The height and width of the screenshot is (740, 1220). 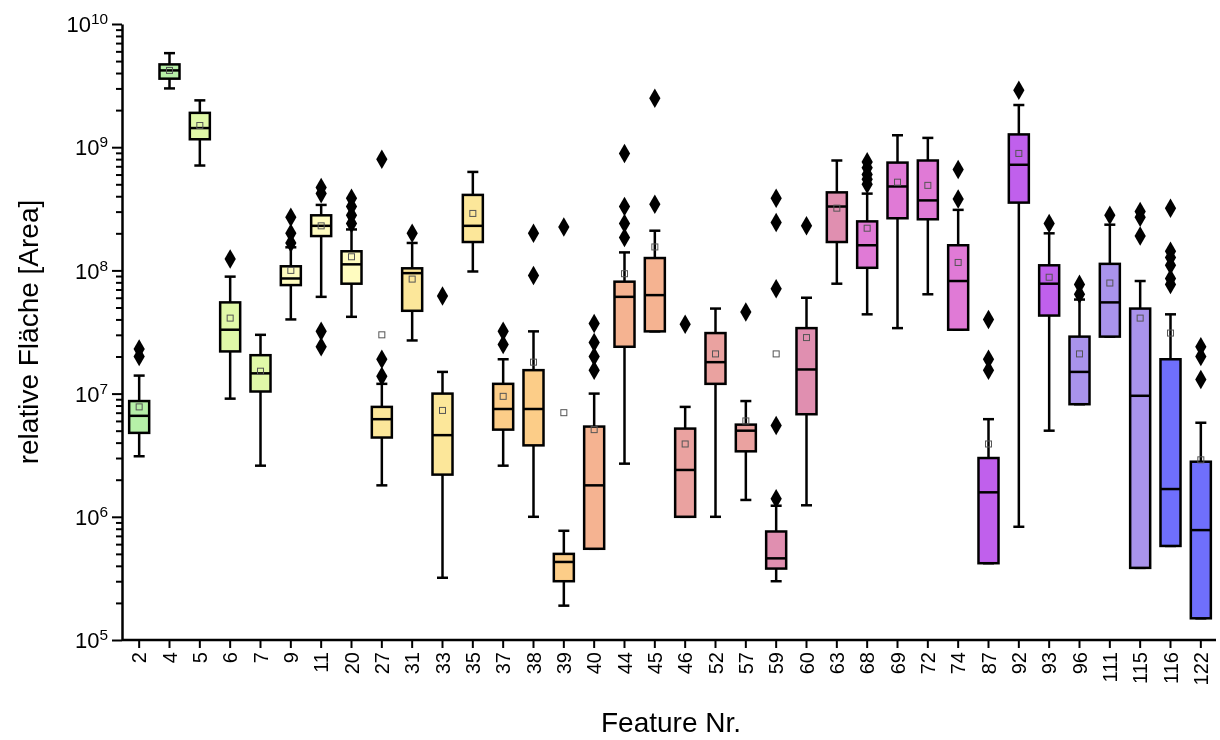 I want to click on x-tick-label: 122, so click(x=1200, y=669).